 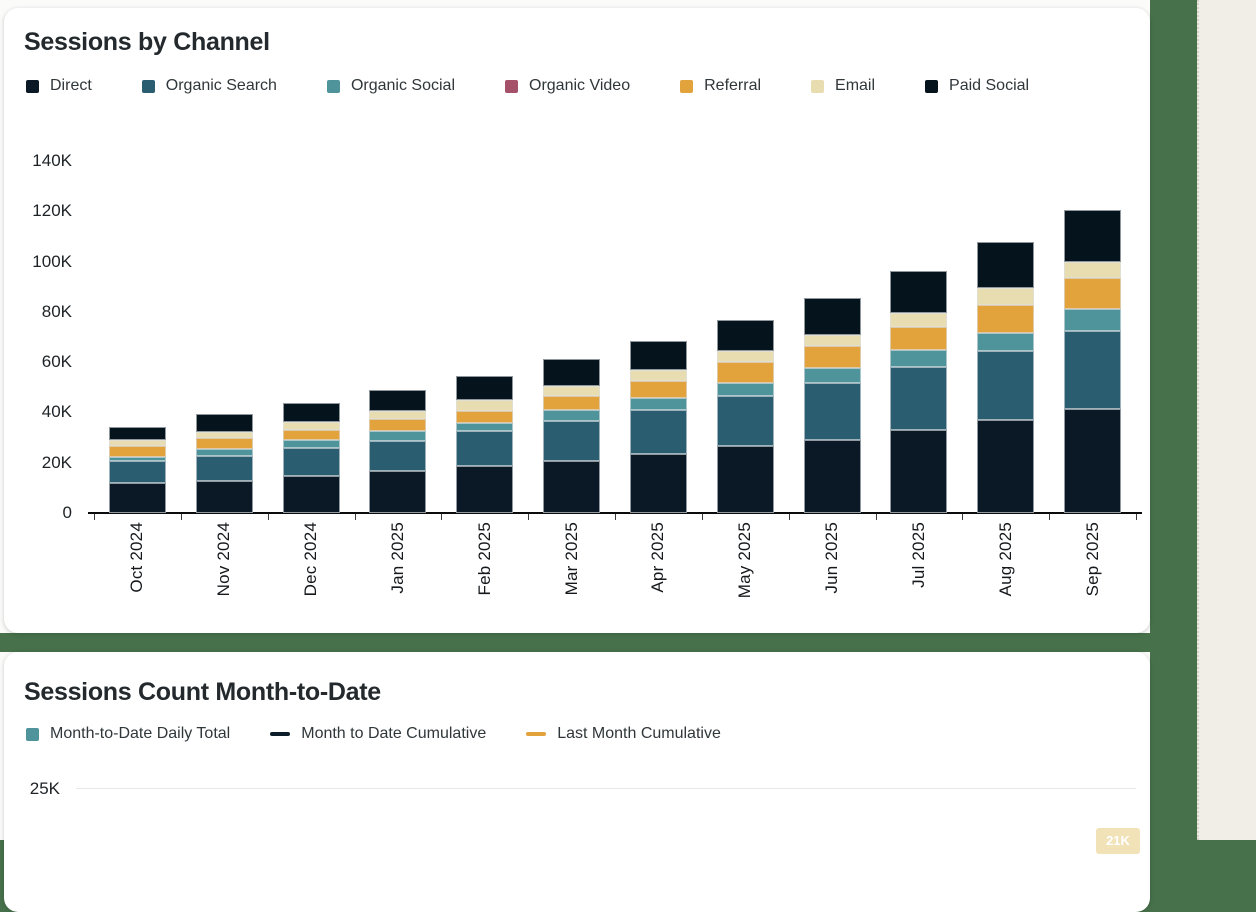 I want to click on bar-dec-2024, so click(x=311, y=457).